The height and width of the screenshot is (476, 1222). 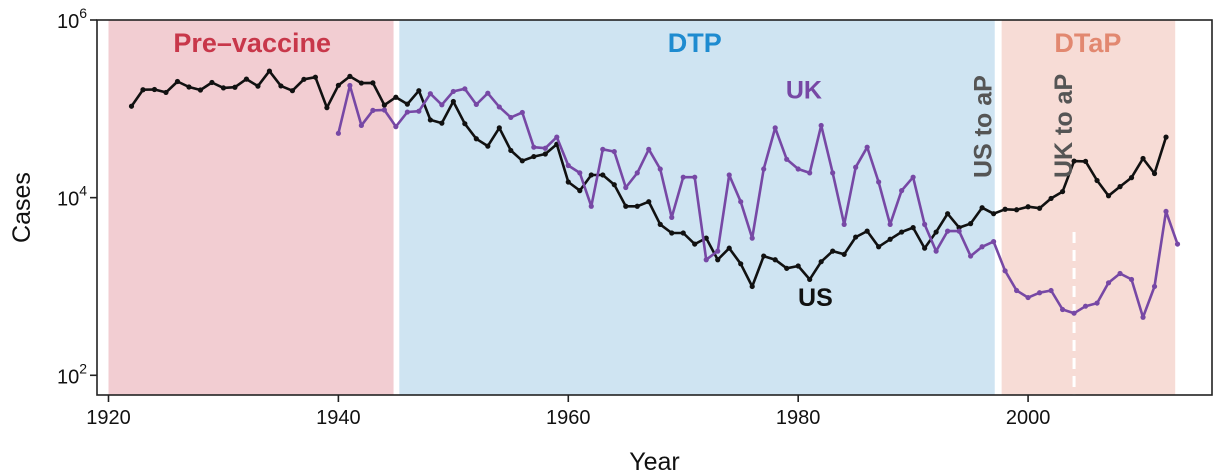 I want to click on y-tick-label-2: 10², so click(x=72, y=374).